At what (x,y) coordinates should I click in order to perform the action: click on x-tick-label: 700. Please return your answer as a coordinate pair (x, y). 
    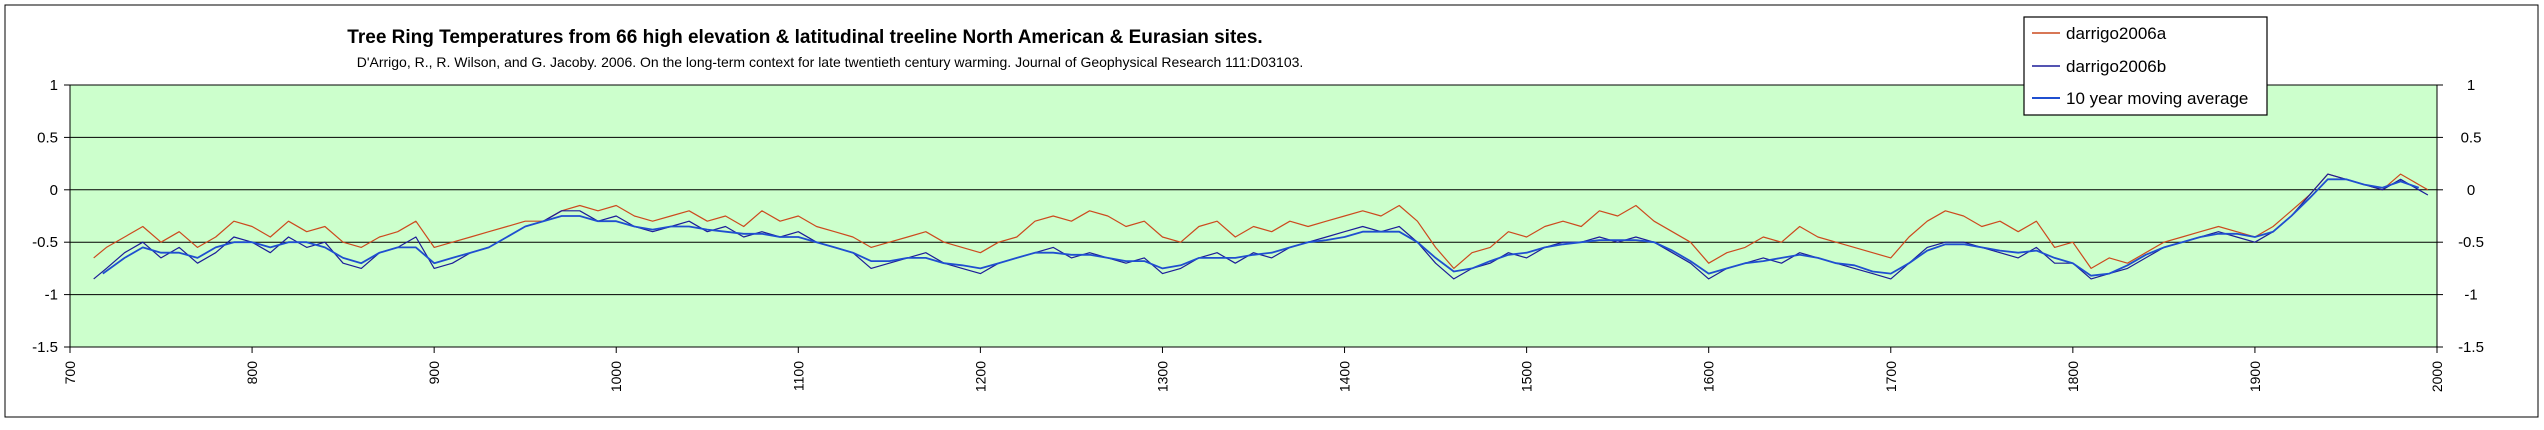
    Looking at the image, I should click on (70, 373).